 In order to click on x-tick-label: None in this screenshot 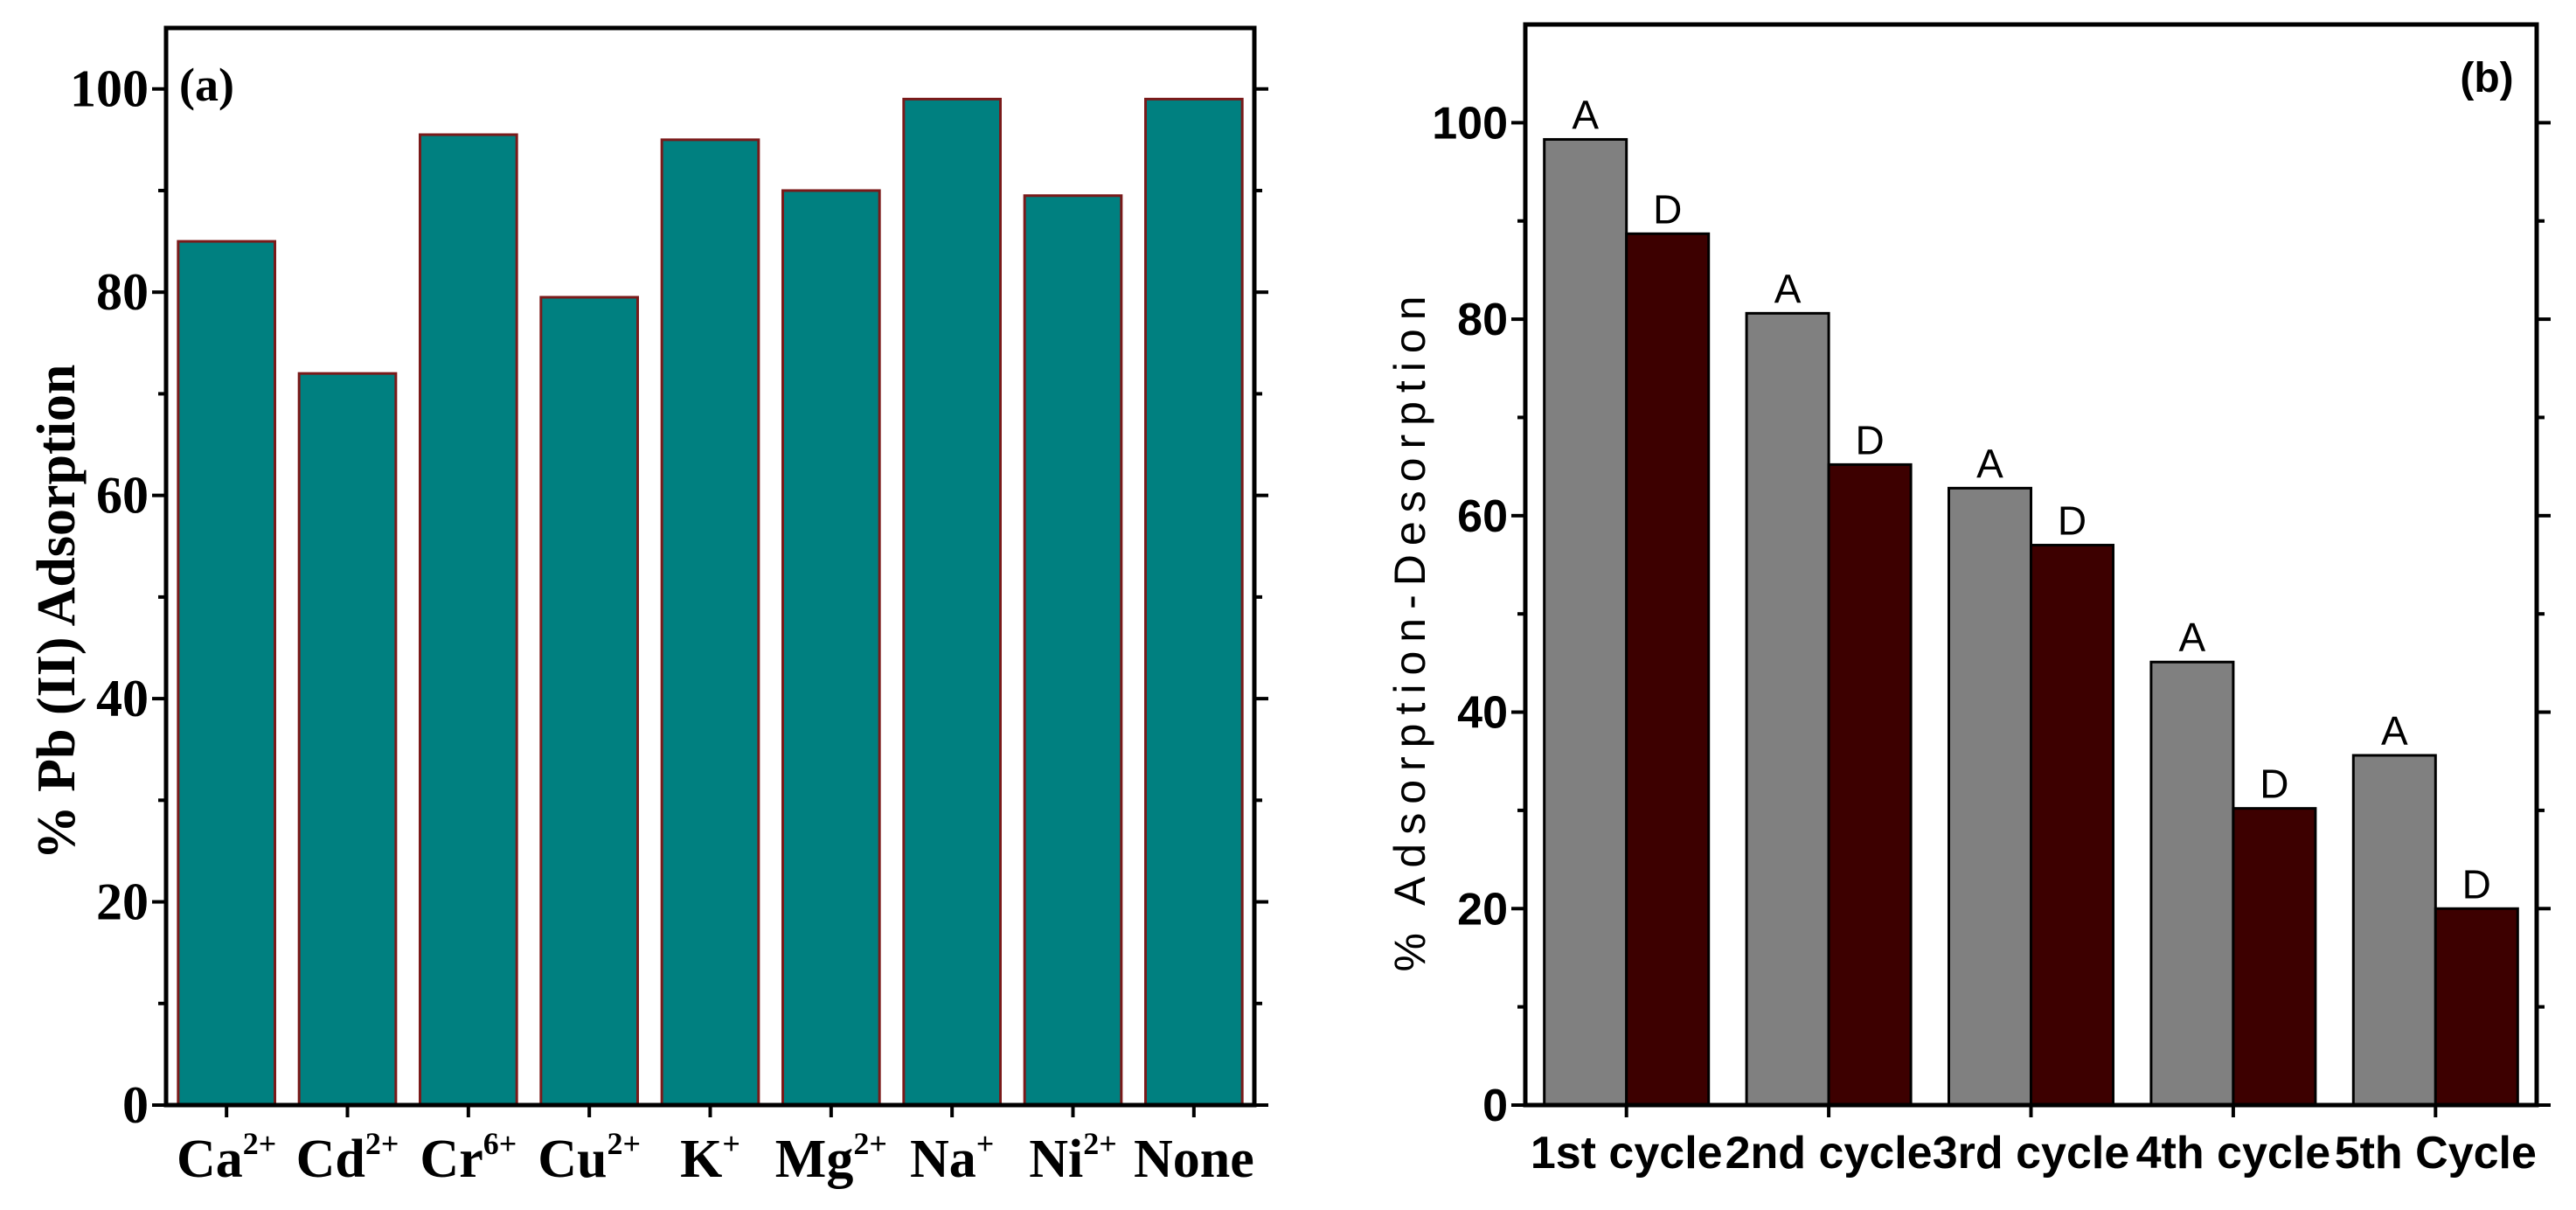, I will do `click(1194, 1160)`.